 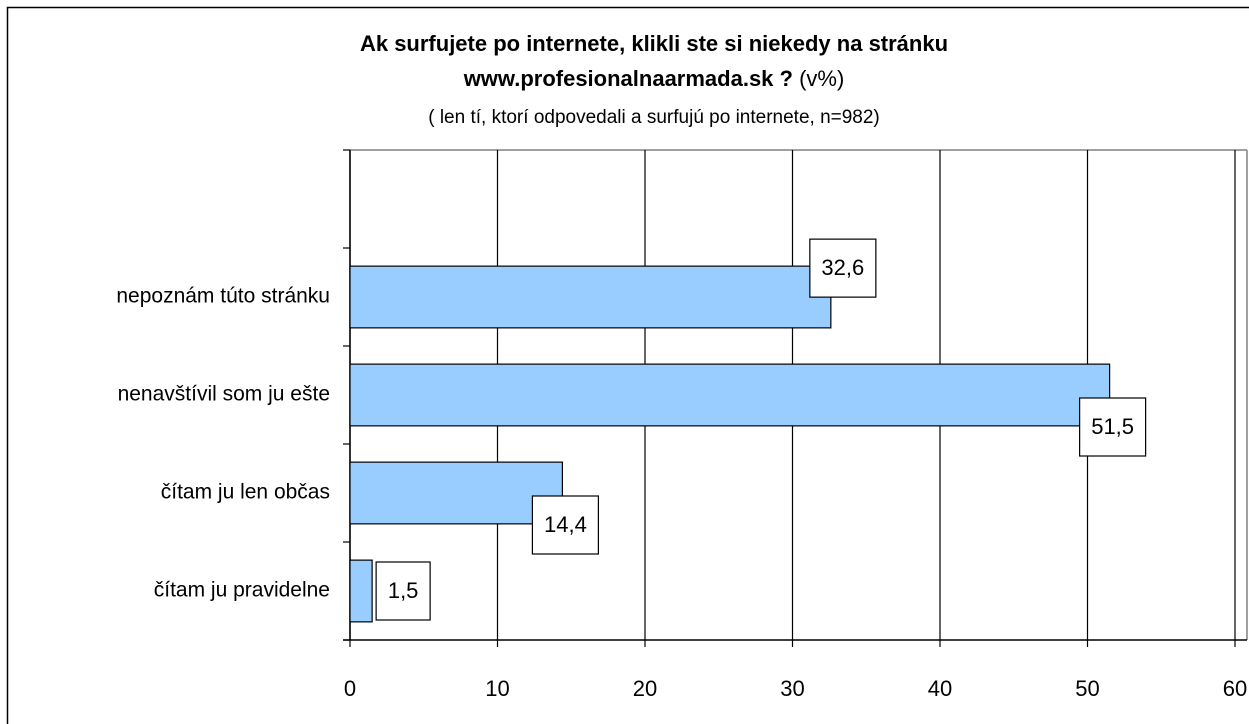 I want to click on x-tick-label: 60, so click(x=1235, y=688).